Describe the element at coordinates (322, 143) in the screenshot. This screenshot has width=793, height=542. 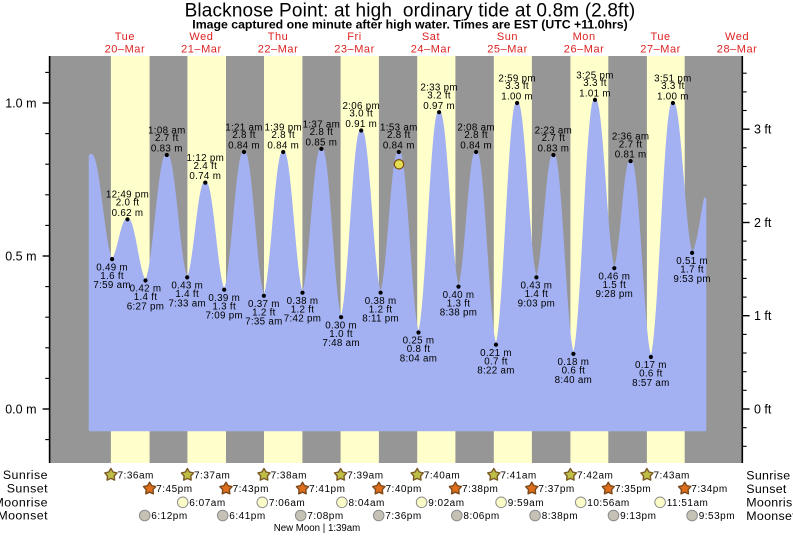
I see `svg-text: 0.85 m` at that location.